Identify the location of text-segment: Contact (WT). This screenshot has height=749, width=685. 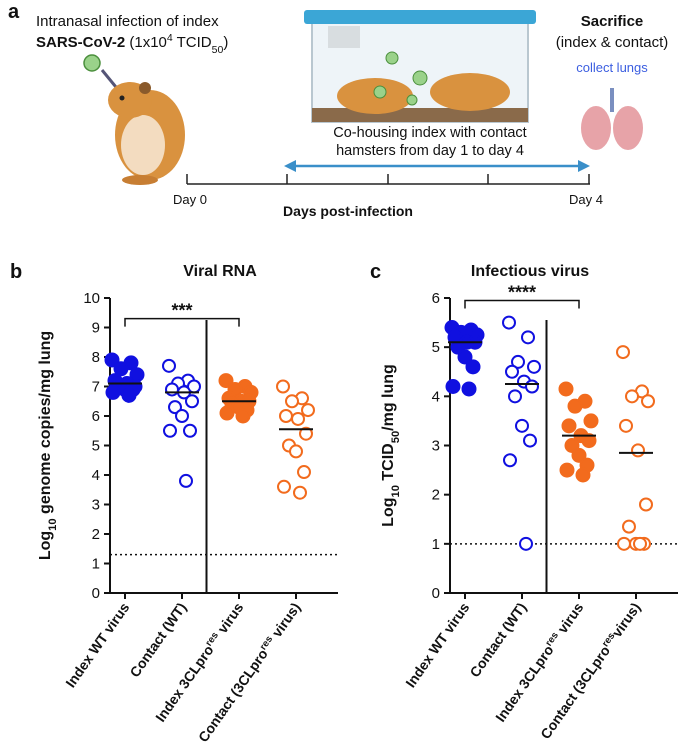
(497, 640).